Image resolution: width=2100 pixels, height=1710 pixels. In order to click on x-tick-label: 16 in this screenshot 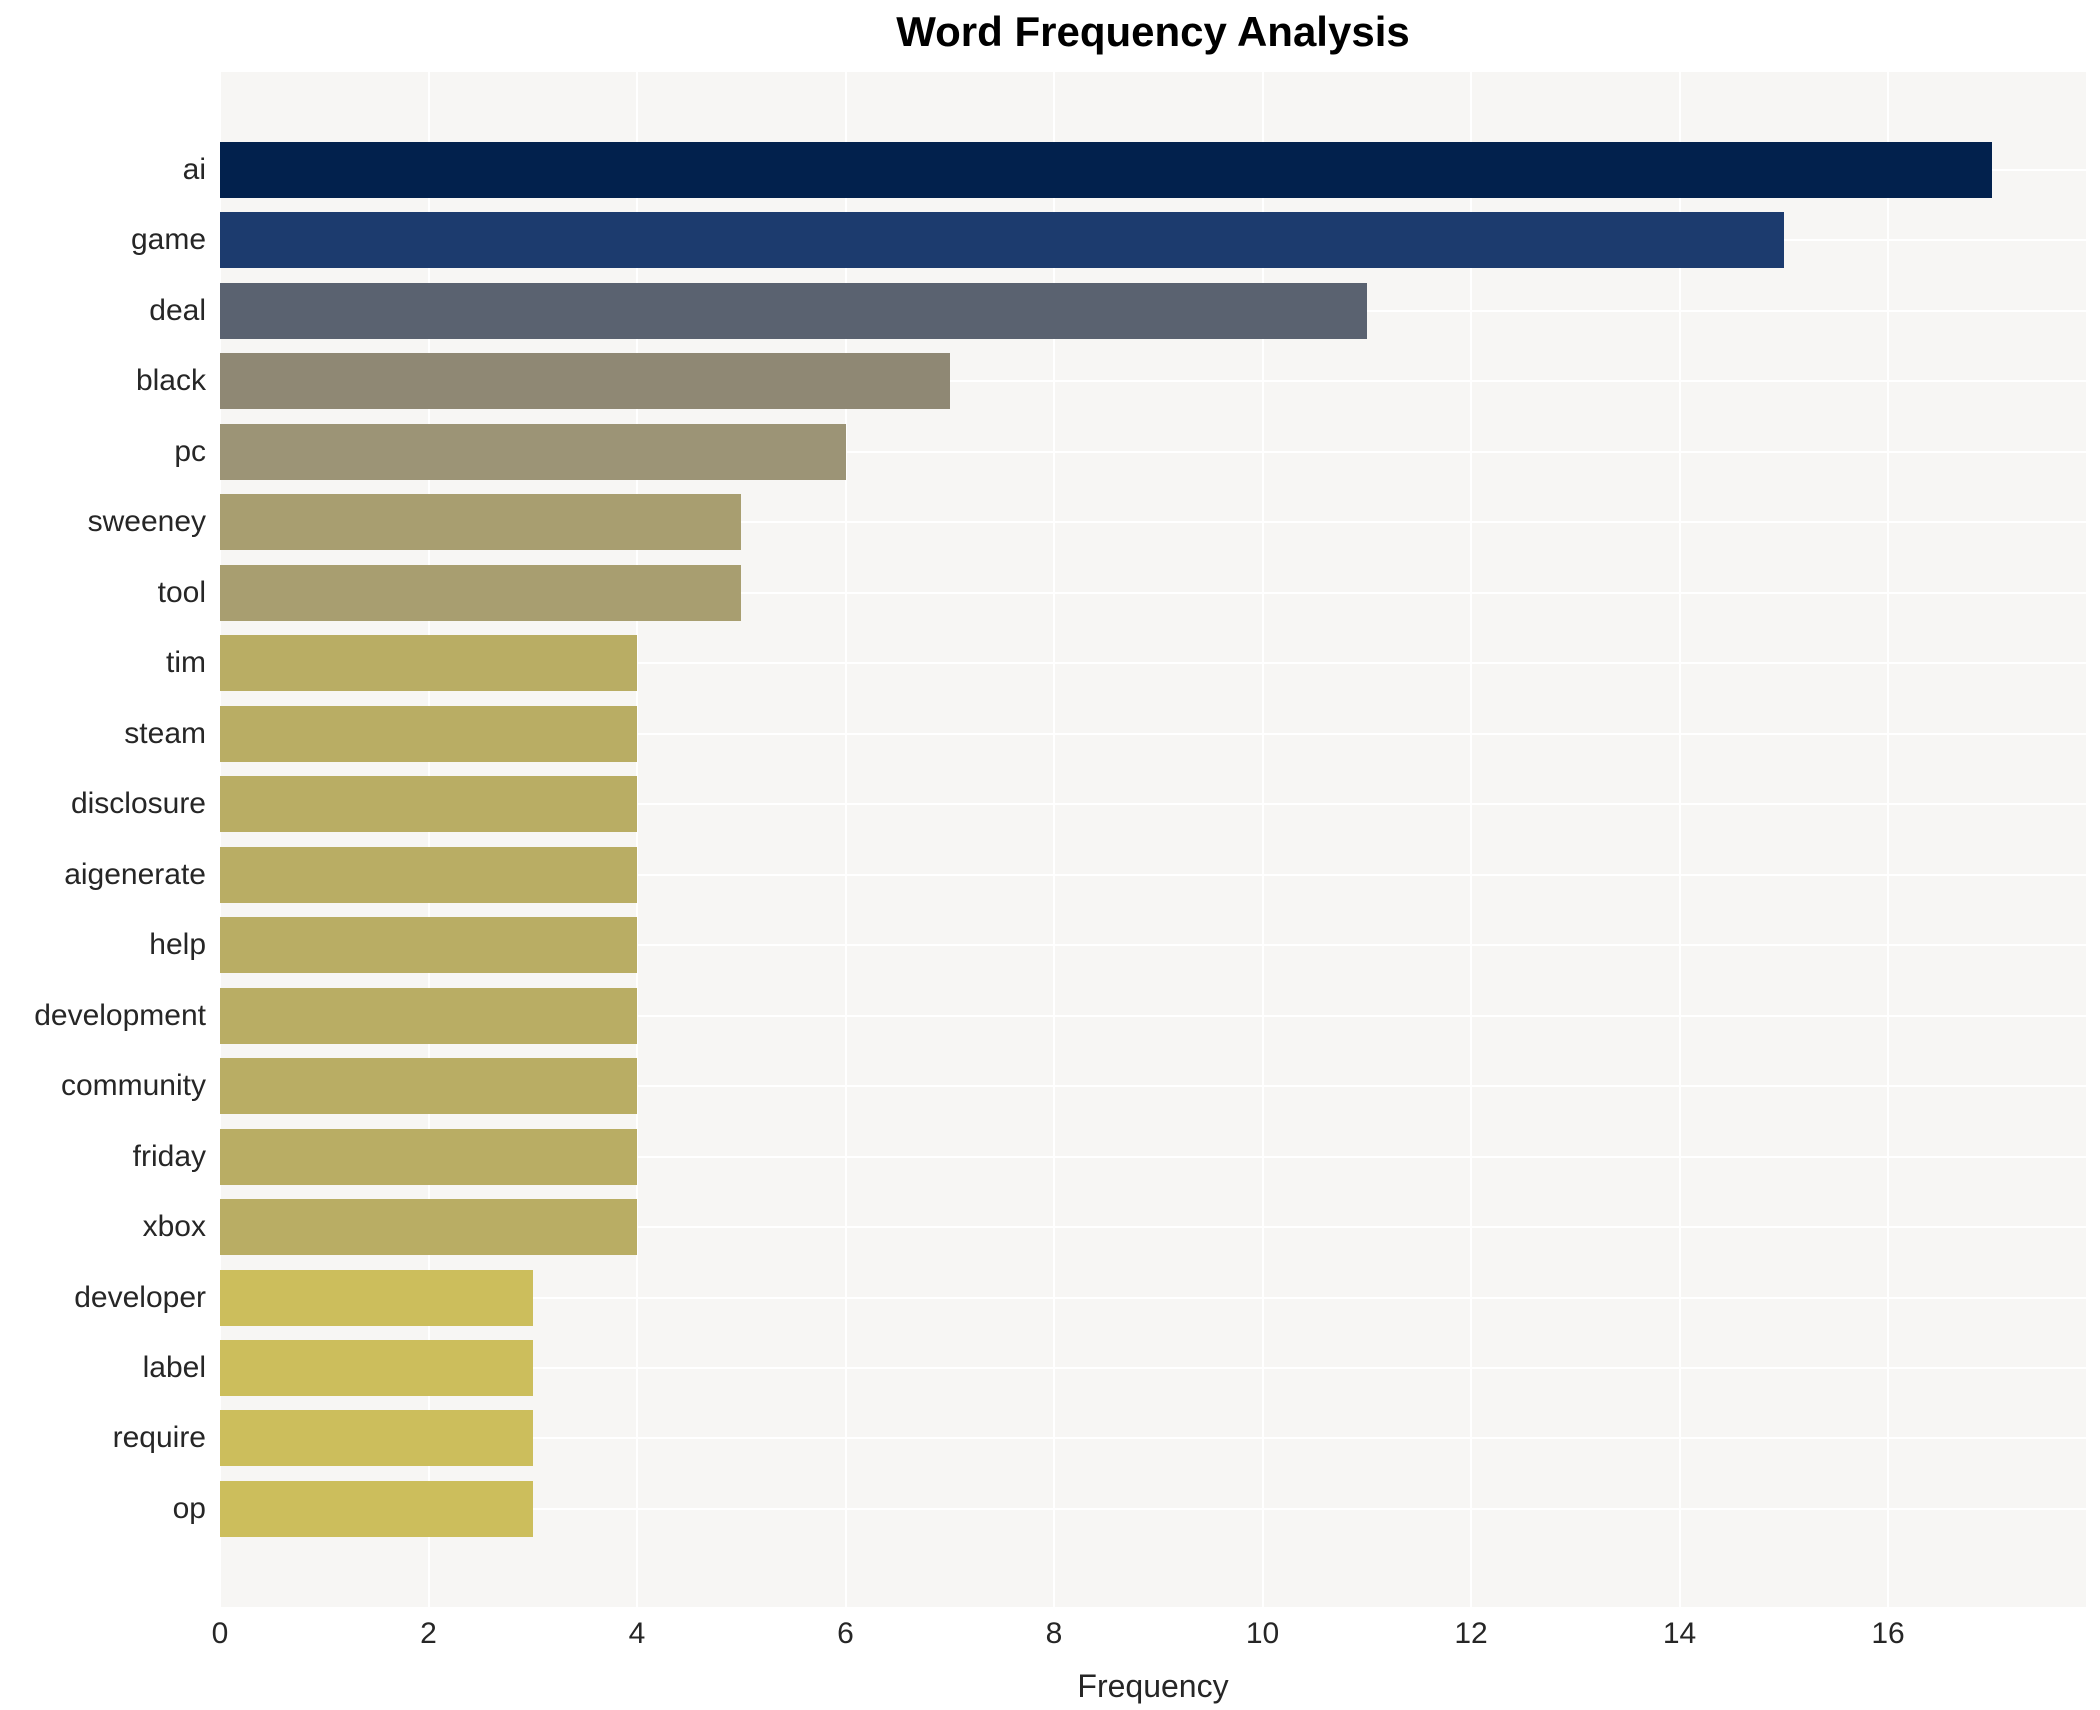, I will do `click(1888, 1633)`.